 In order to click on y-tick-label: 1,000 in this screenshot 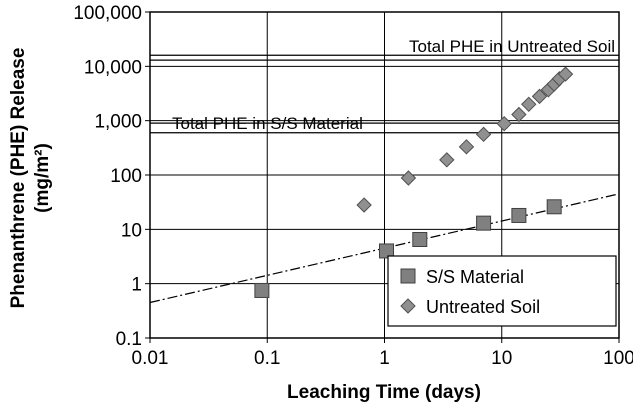, I will do `click(118, 122)`.